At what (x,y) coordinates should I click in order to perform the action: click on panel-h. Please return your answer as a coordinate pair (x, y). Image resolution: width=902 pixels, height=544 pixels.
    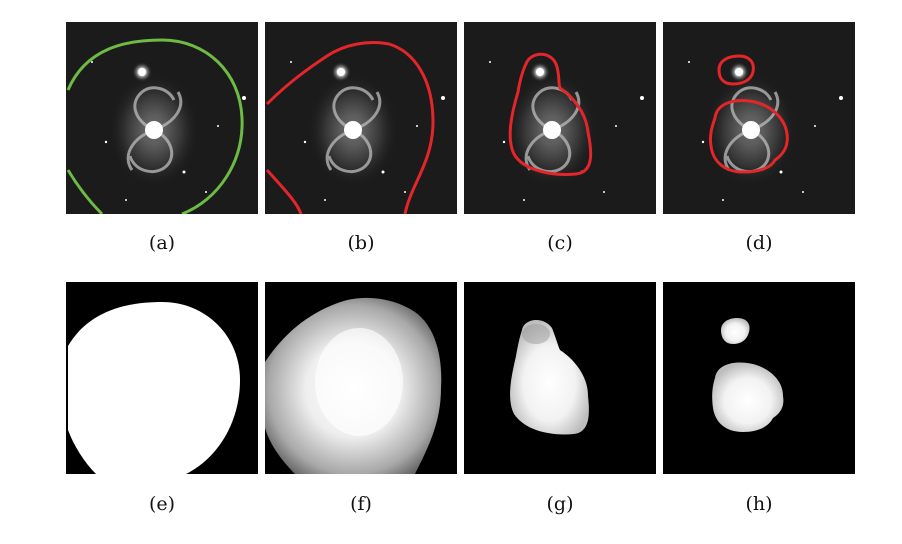
    Looking at the image, I should click on (759, 378).